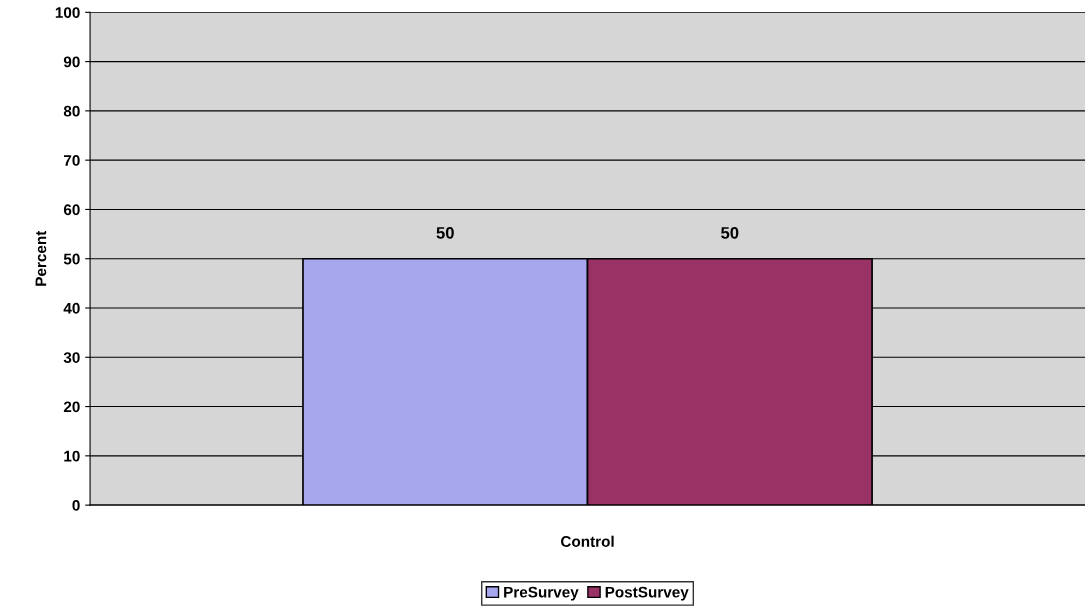  What do you see at coordinates (71, 210) in the screenshot?
I see `y-tick-label: 60` at bounding box center [71, 210].